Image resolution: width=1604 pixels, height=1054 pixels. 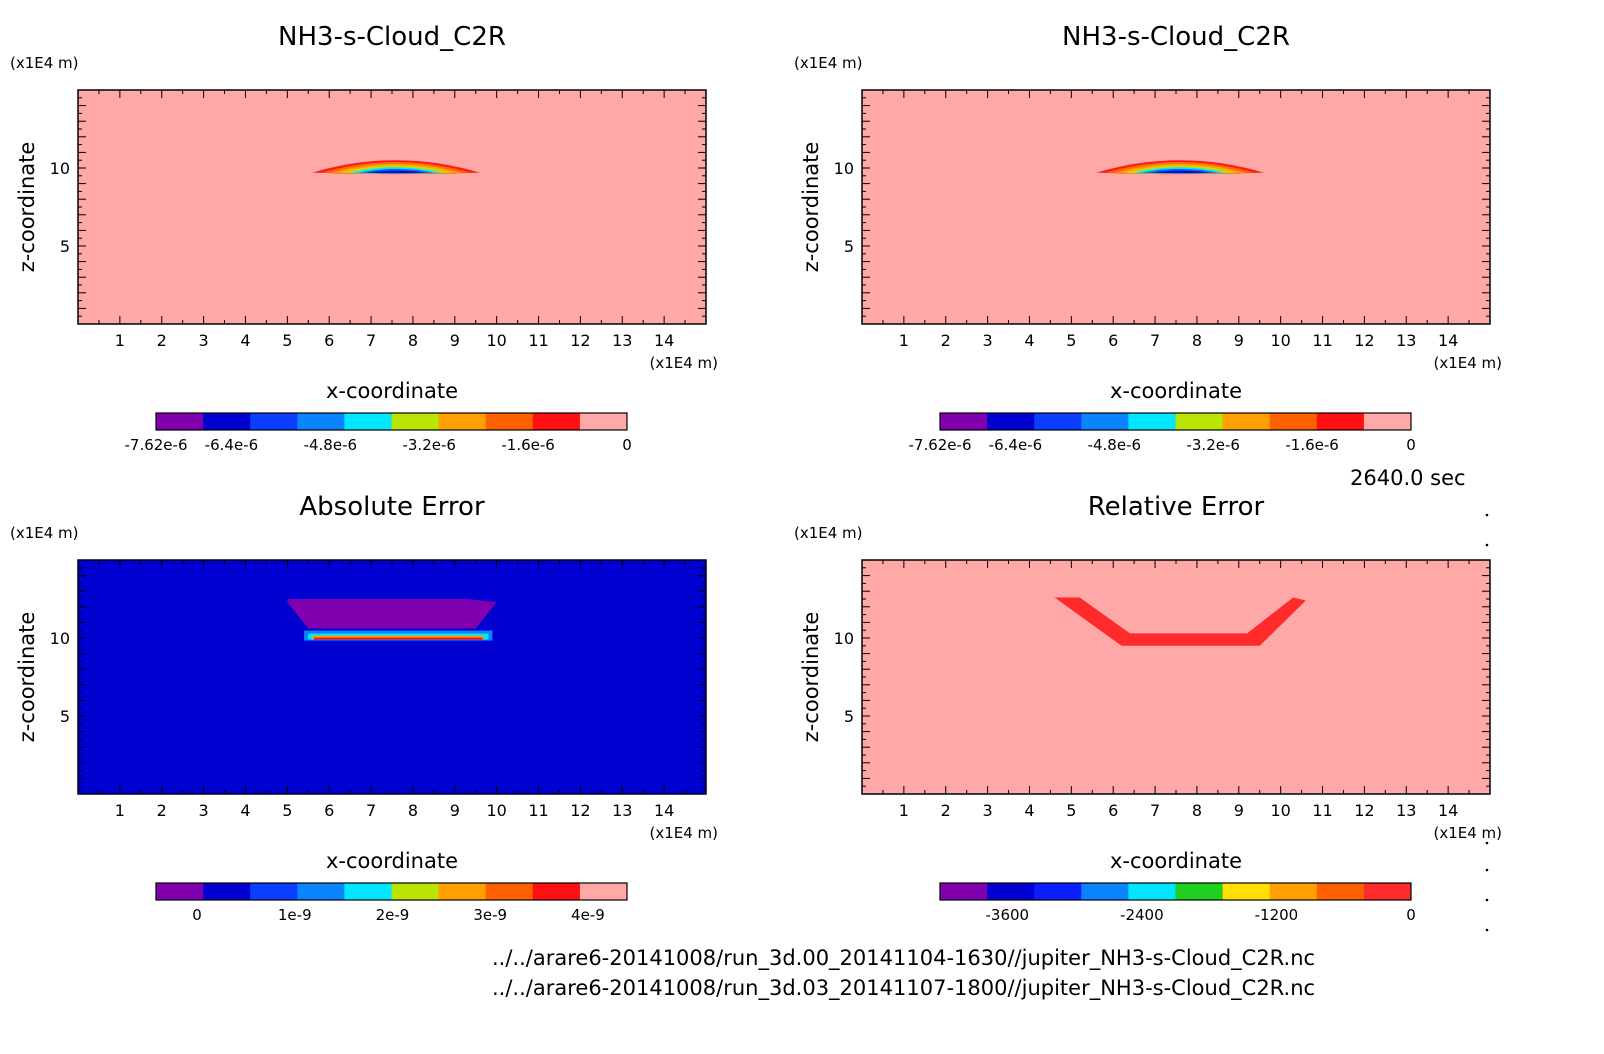 I want to click on colorbar-label: -4.8e-6, so click(x=330, y=445).